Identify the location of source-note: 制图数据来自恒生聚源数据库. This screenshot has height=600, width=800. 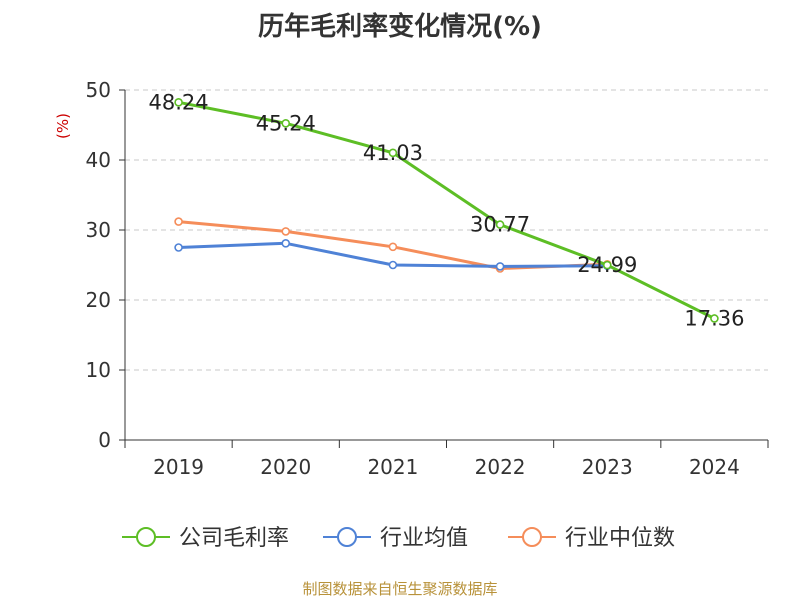
(400, 589).